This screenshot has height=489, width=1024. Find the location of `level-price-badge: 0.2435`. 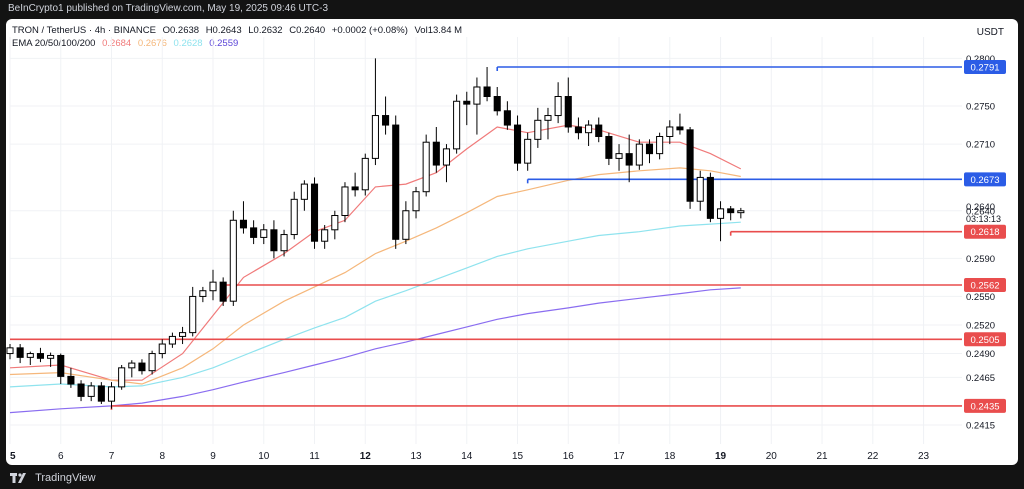

level-price-badge: 0.2435 is located at coordinates (985, 405).